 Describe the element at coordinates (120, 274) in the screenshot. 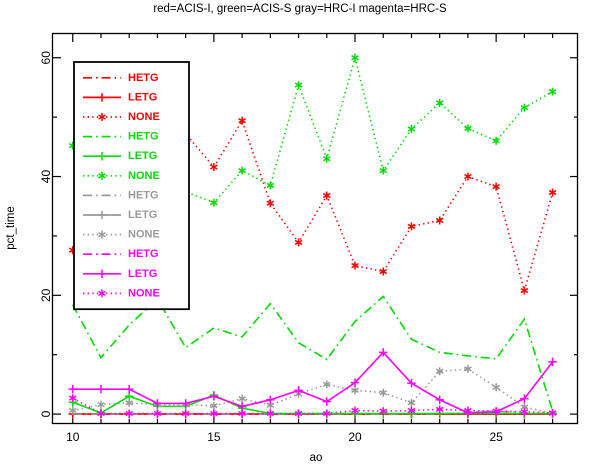

I see `legend-item-letg-10: LETG` at that location.